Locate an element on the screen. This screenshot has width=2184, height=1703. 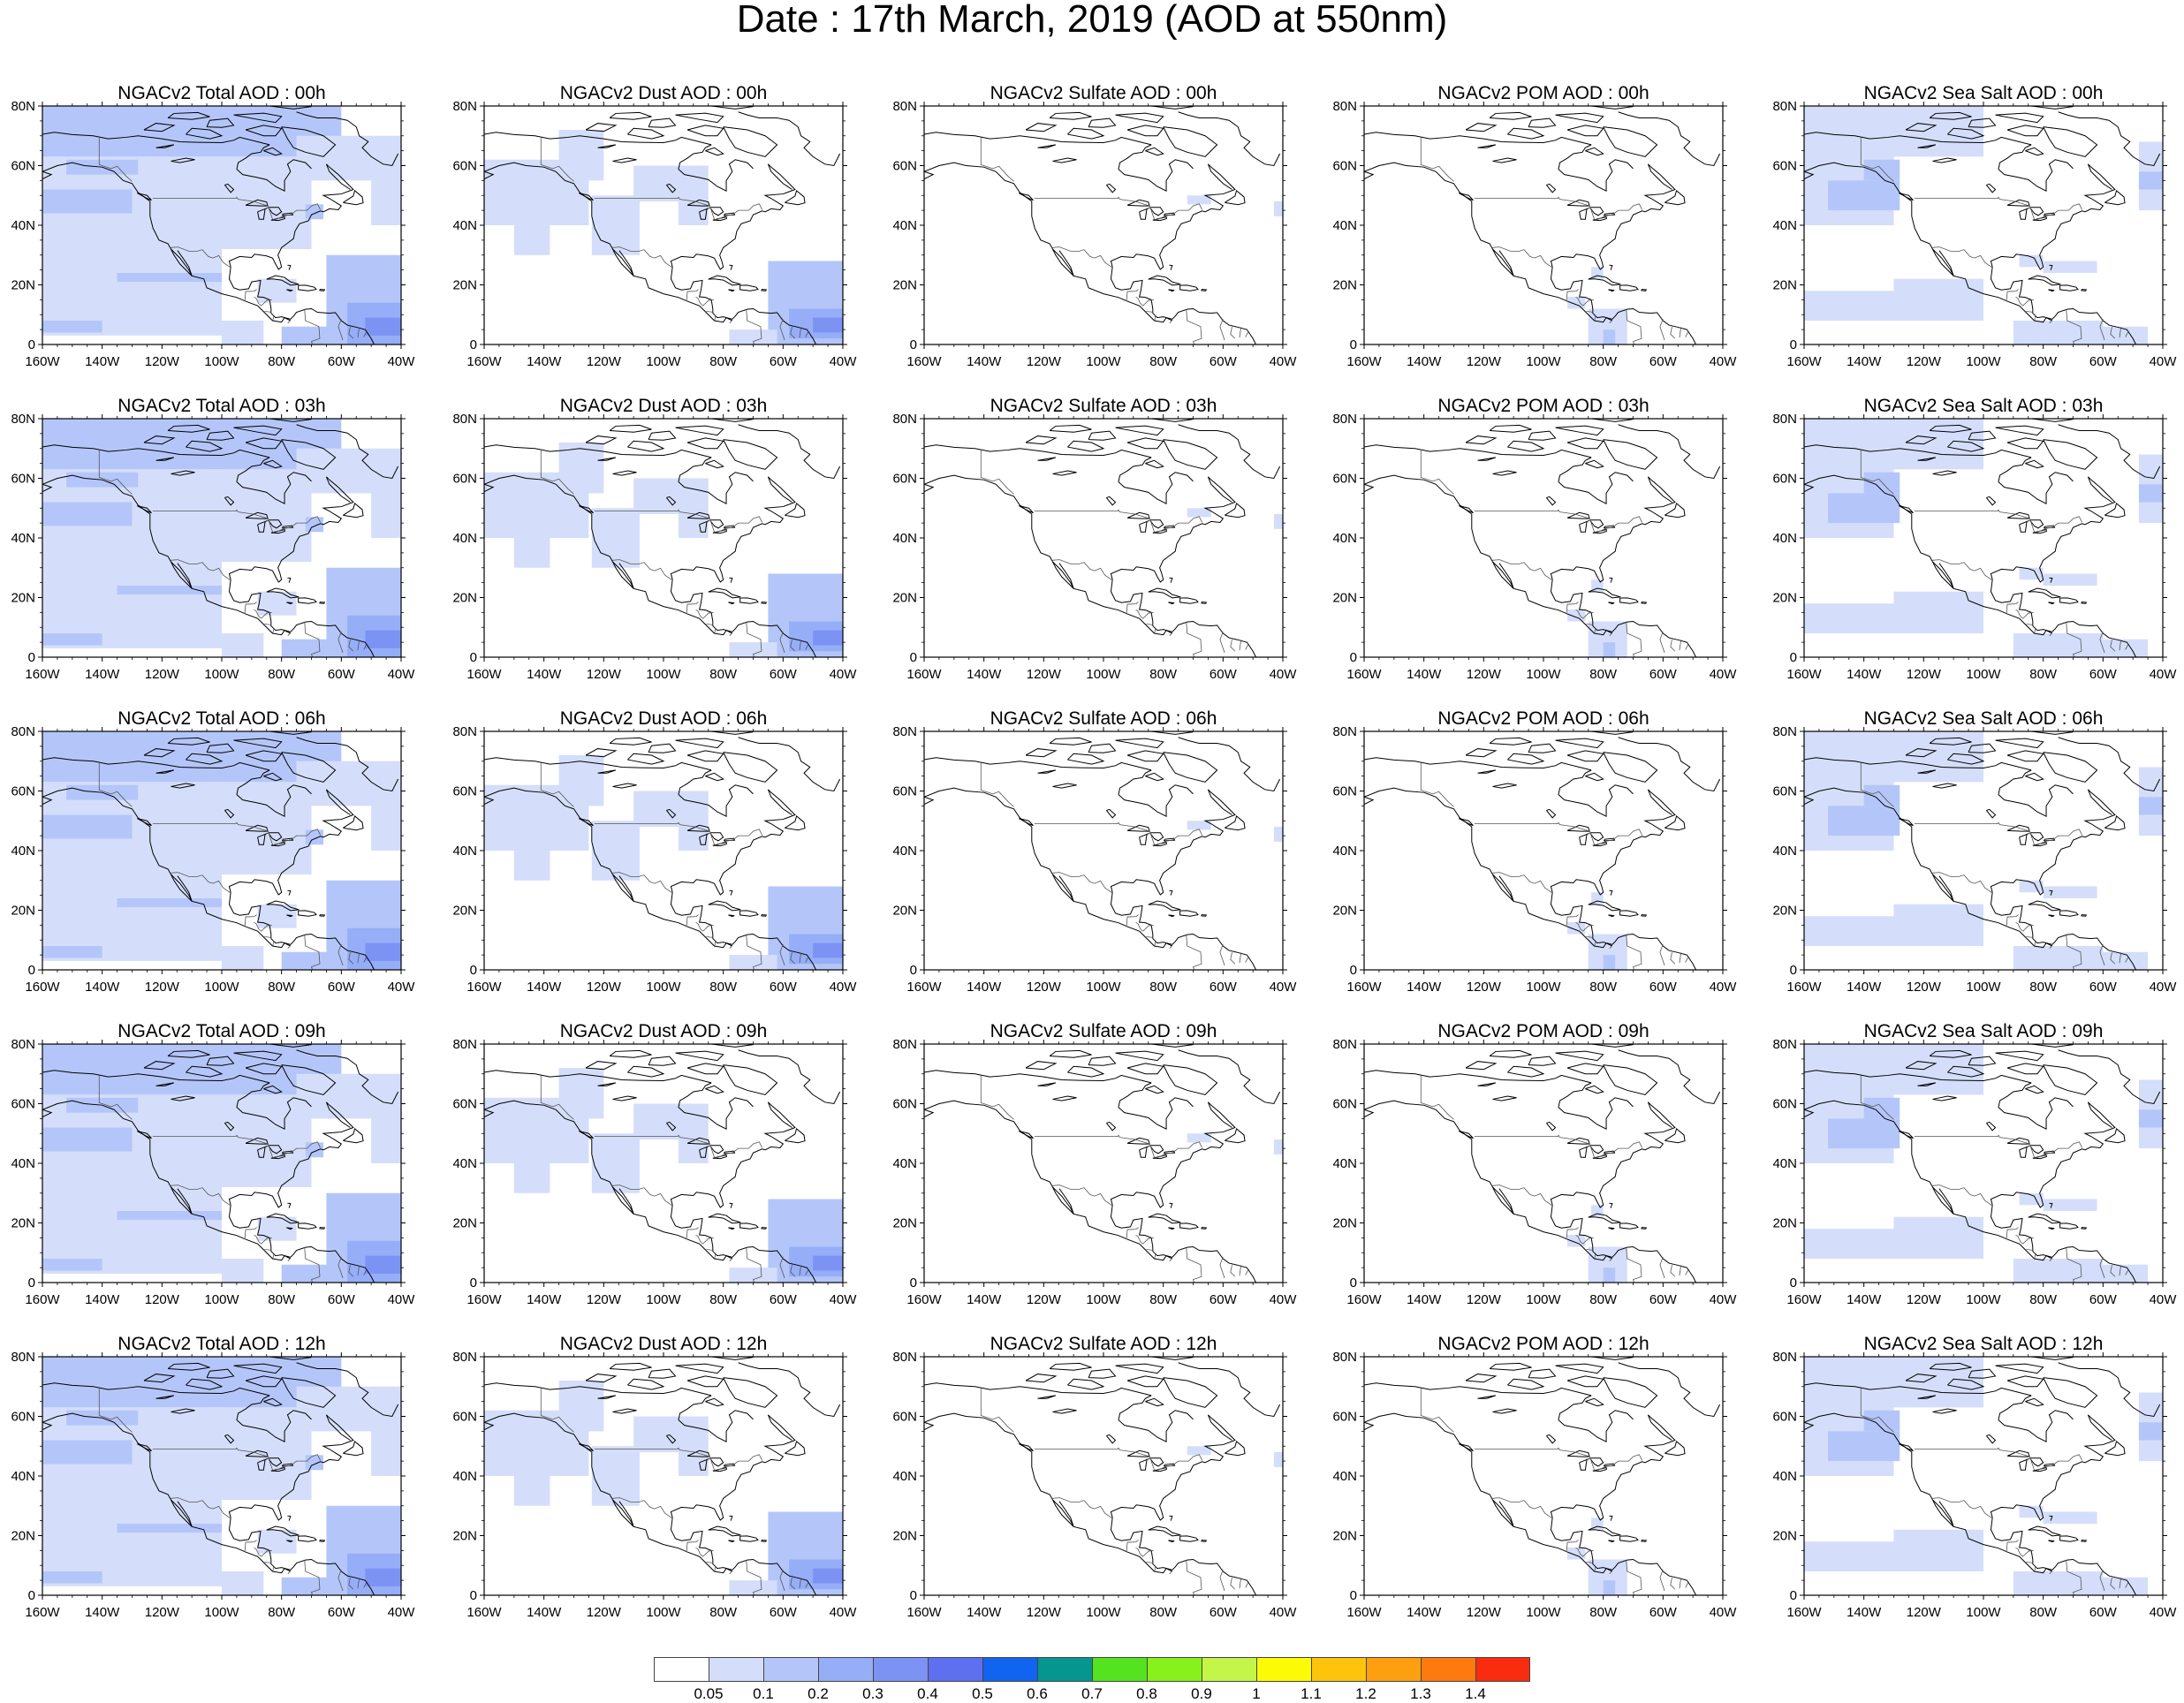
lon-label: 120W is located at coordinates (1925, 987).